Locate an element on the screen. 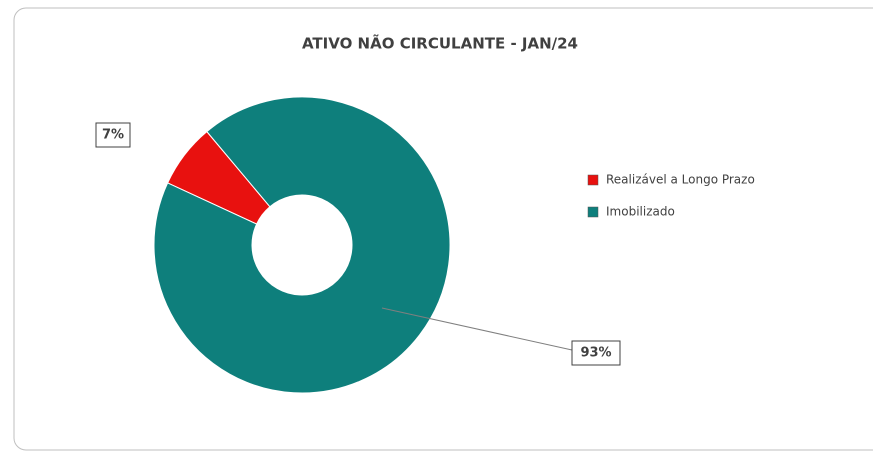  data-label: 7% is located at coordinates (113, 135).